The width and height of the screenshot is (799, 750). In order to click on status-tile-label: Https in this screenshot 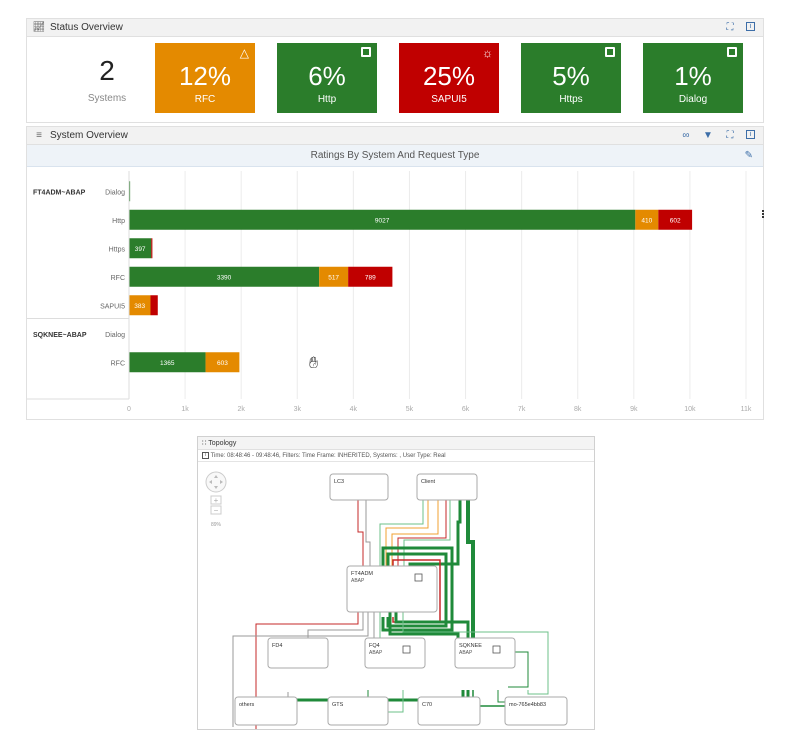, I will do `click(571, 99)`.